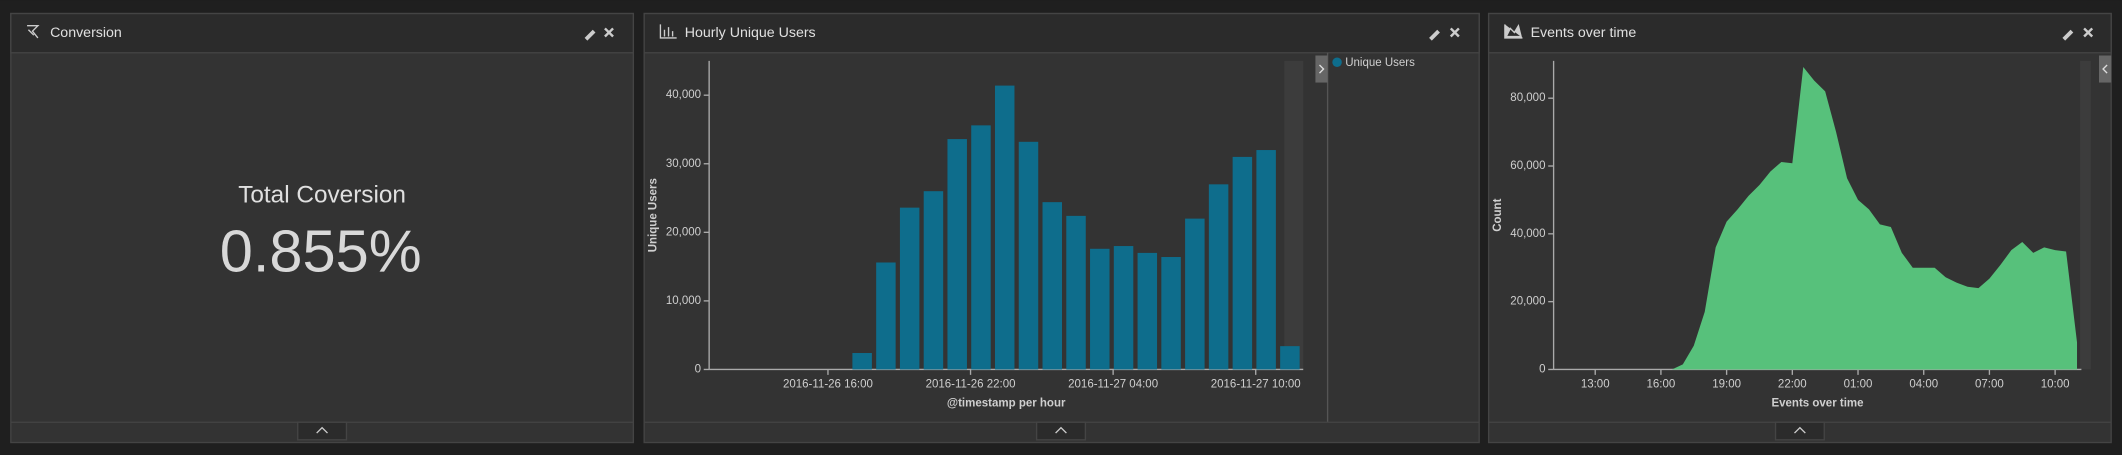 Image resolution: width=2122 pixels, height=455 pixels. What do you see at coordinates (1380, 63) in the screenshot?
I see `legend-label: Unique Users` at bounding box center [1380, 63].